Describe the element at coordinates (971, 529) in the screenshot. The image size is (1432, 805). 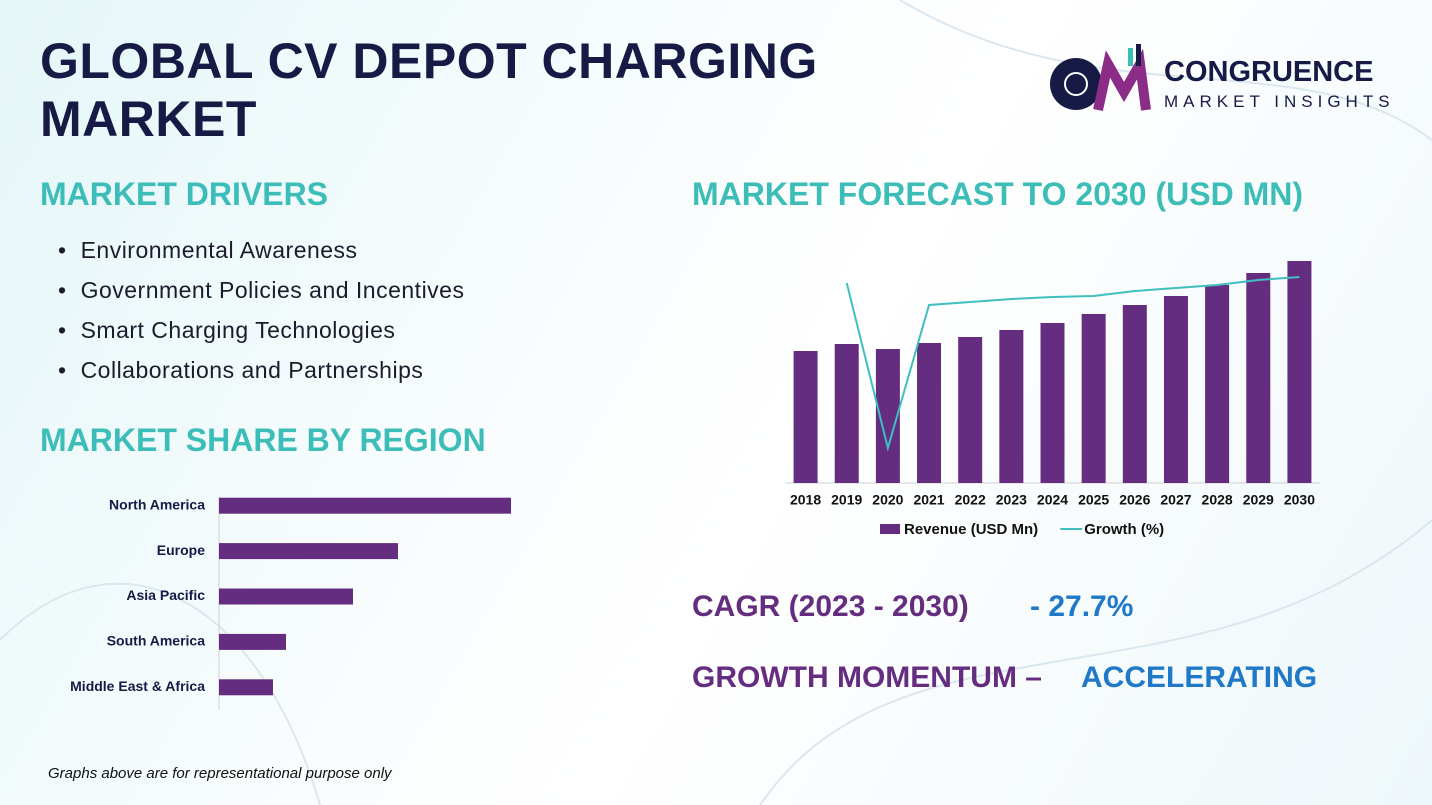
I see `legend-label: Revenue (USD Mn)` at that location.